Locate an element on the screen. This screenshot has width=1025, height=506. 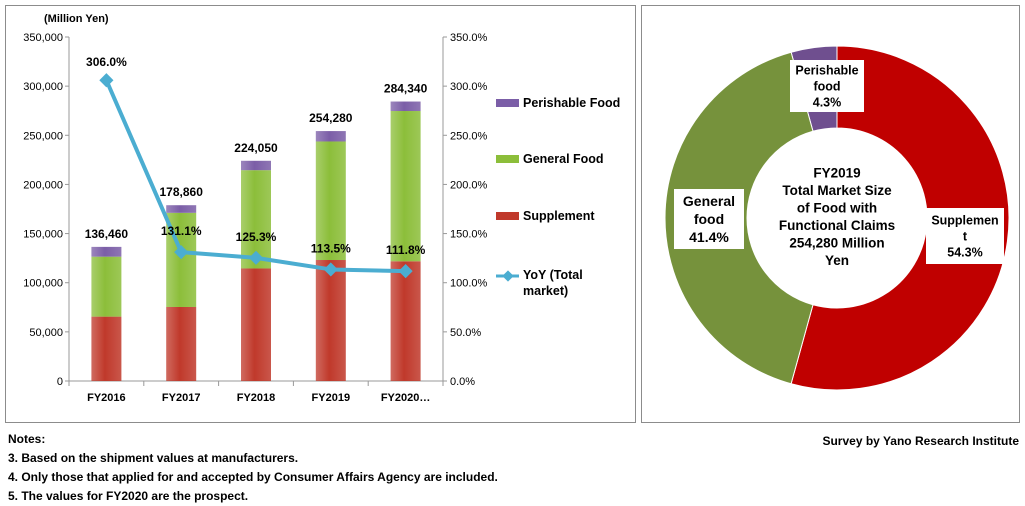
y2-tick-label: 250.0% is located at coordinates (469, 136).